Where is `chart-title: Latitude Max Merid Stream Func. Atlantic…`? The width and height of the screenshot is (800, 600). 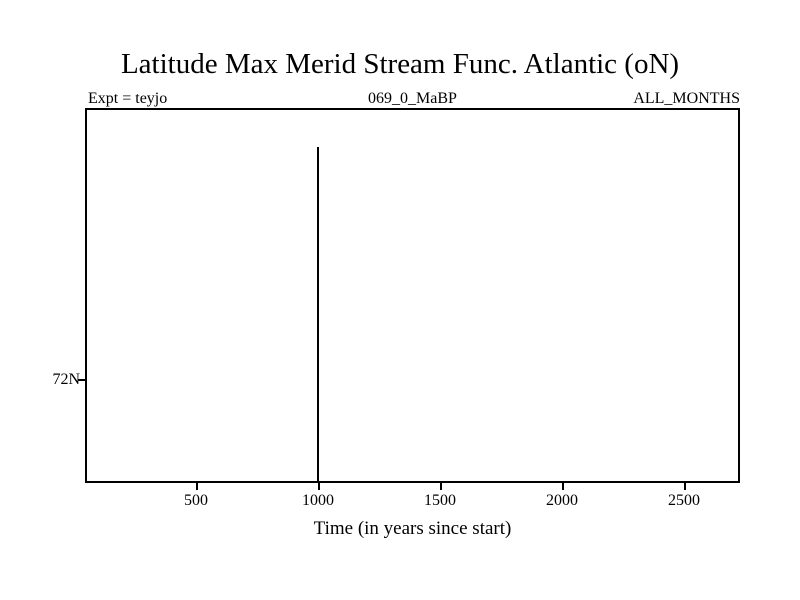 chart-title: Latitude Max Merid Stream Func. Atlantic… is located at coordinates (400, 64).